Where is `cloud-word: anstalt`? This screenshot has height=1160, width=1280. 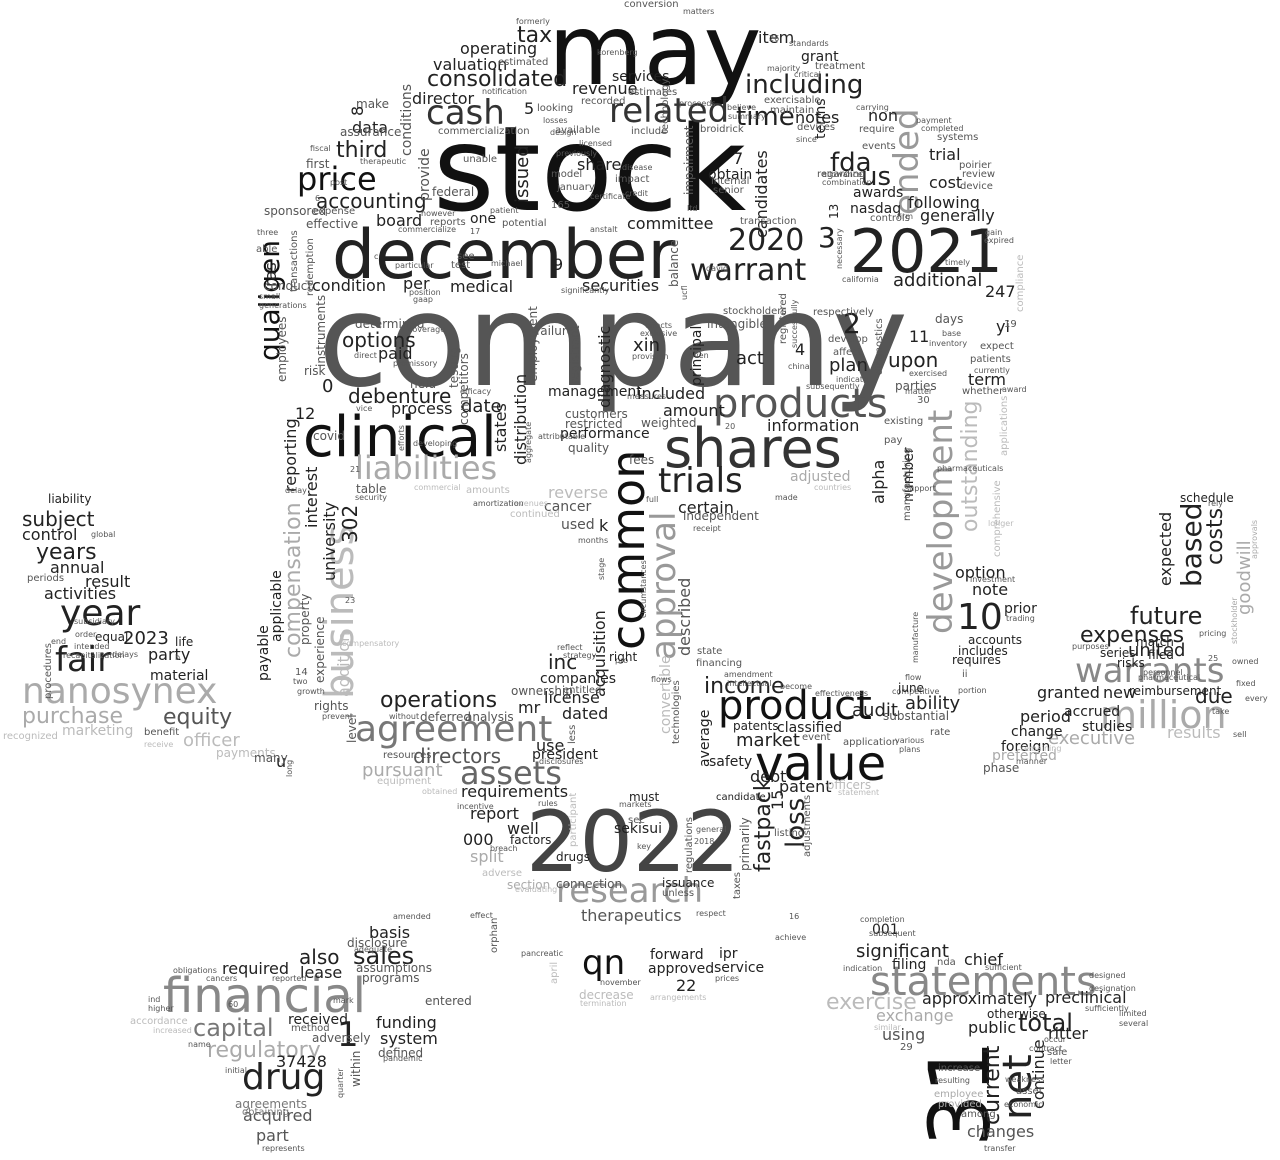 cloud-word: anstalt is located at coordinates (604, 229).